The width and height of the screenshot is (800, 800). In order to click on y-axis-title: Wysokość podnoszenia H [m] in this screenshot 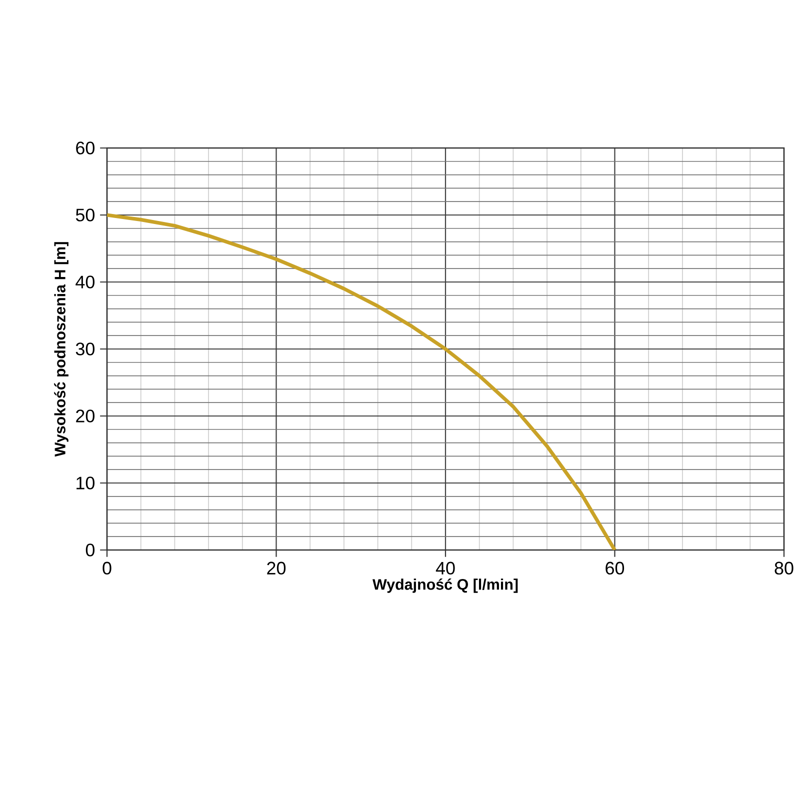, I will do `click(61, 349)`.